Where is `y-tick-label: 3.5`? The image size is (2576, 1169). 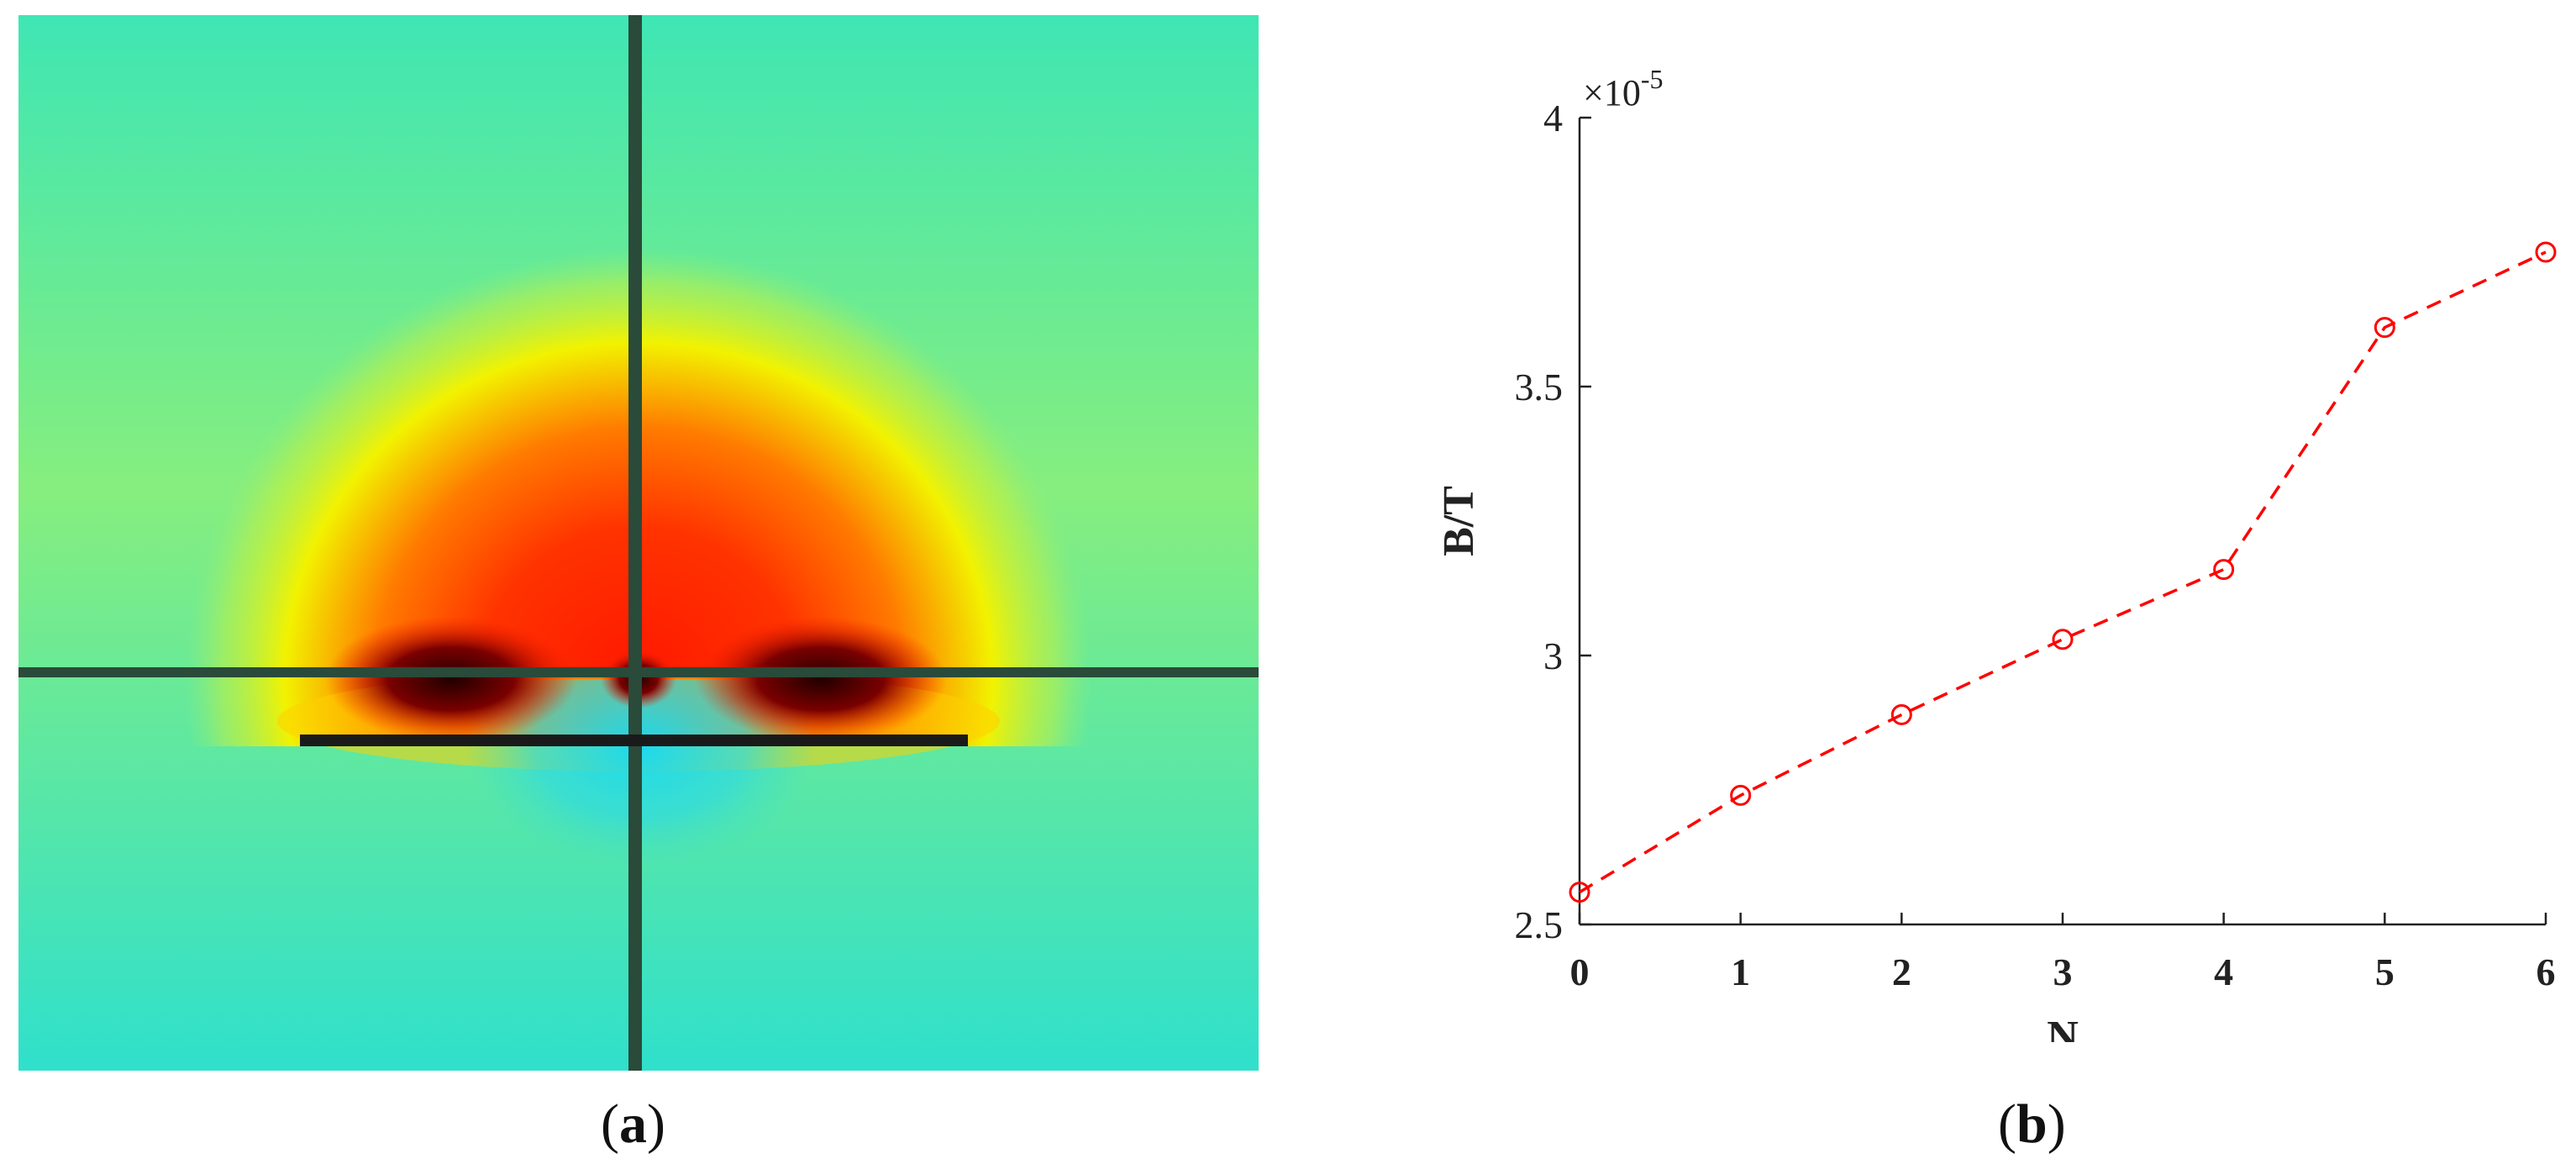
y-tick-label: 3.5 is located at coordinates (1539, 387).